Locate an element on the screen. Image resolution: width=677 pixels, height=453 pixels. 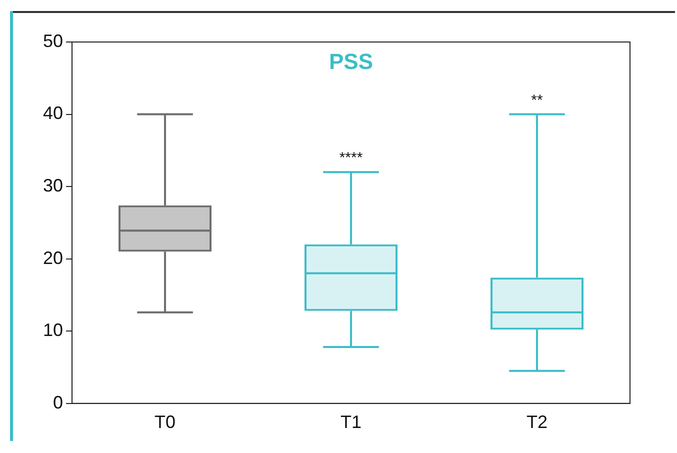
x-tick-label: T1 is located at coordinates (351, 422).